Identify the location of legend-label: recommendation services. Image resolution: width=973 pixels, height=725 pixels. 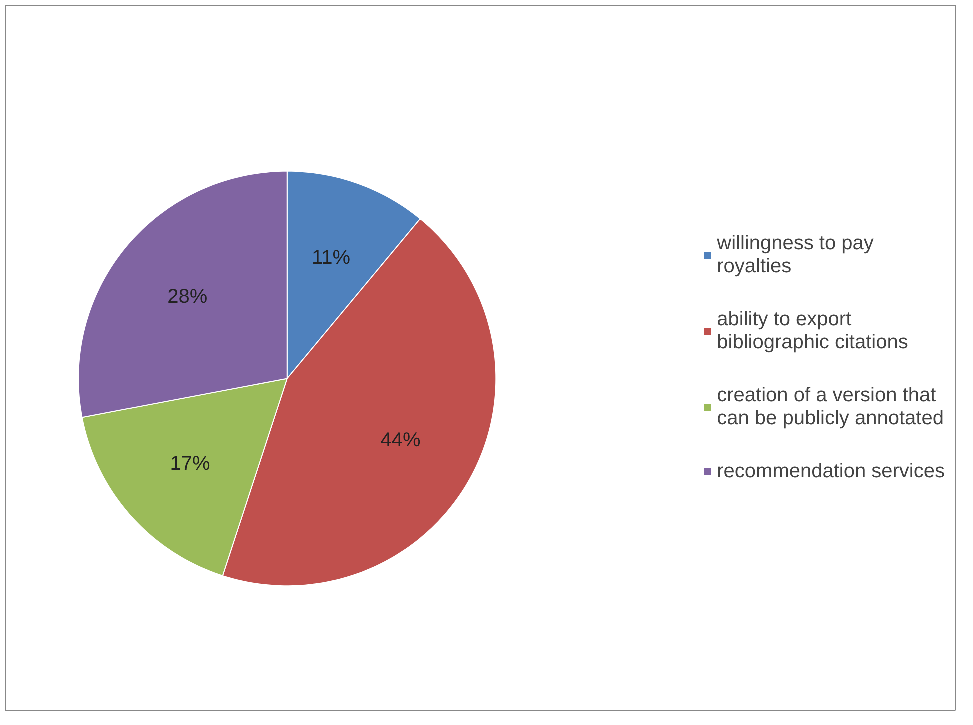
(831, 471).